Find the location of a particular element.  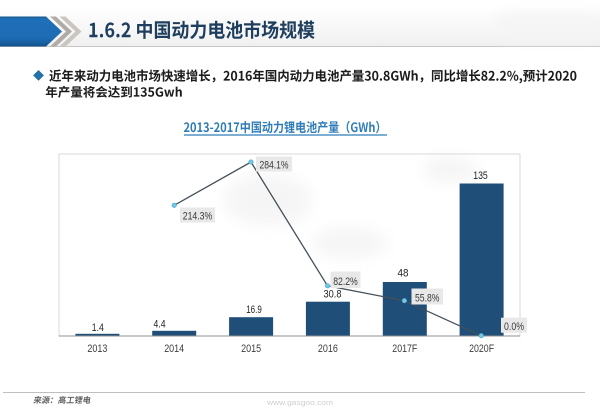

svg-text: 2013 is located at coordinates (97, 349).